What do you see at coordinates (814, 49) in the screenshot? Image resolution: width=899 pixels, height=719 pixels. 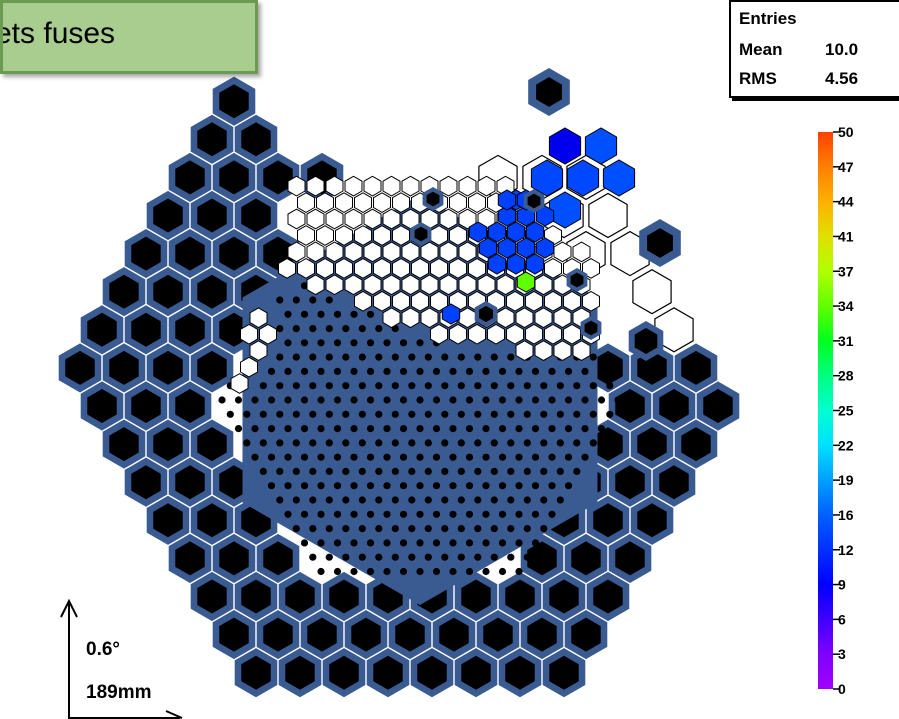 I see `statistics-box: Entries Mean 10.0 RMS 4.56` at bounding box center [814, 49].